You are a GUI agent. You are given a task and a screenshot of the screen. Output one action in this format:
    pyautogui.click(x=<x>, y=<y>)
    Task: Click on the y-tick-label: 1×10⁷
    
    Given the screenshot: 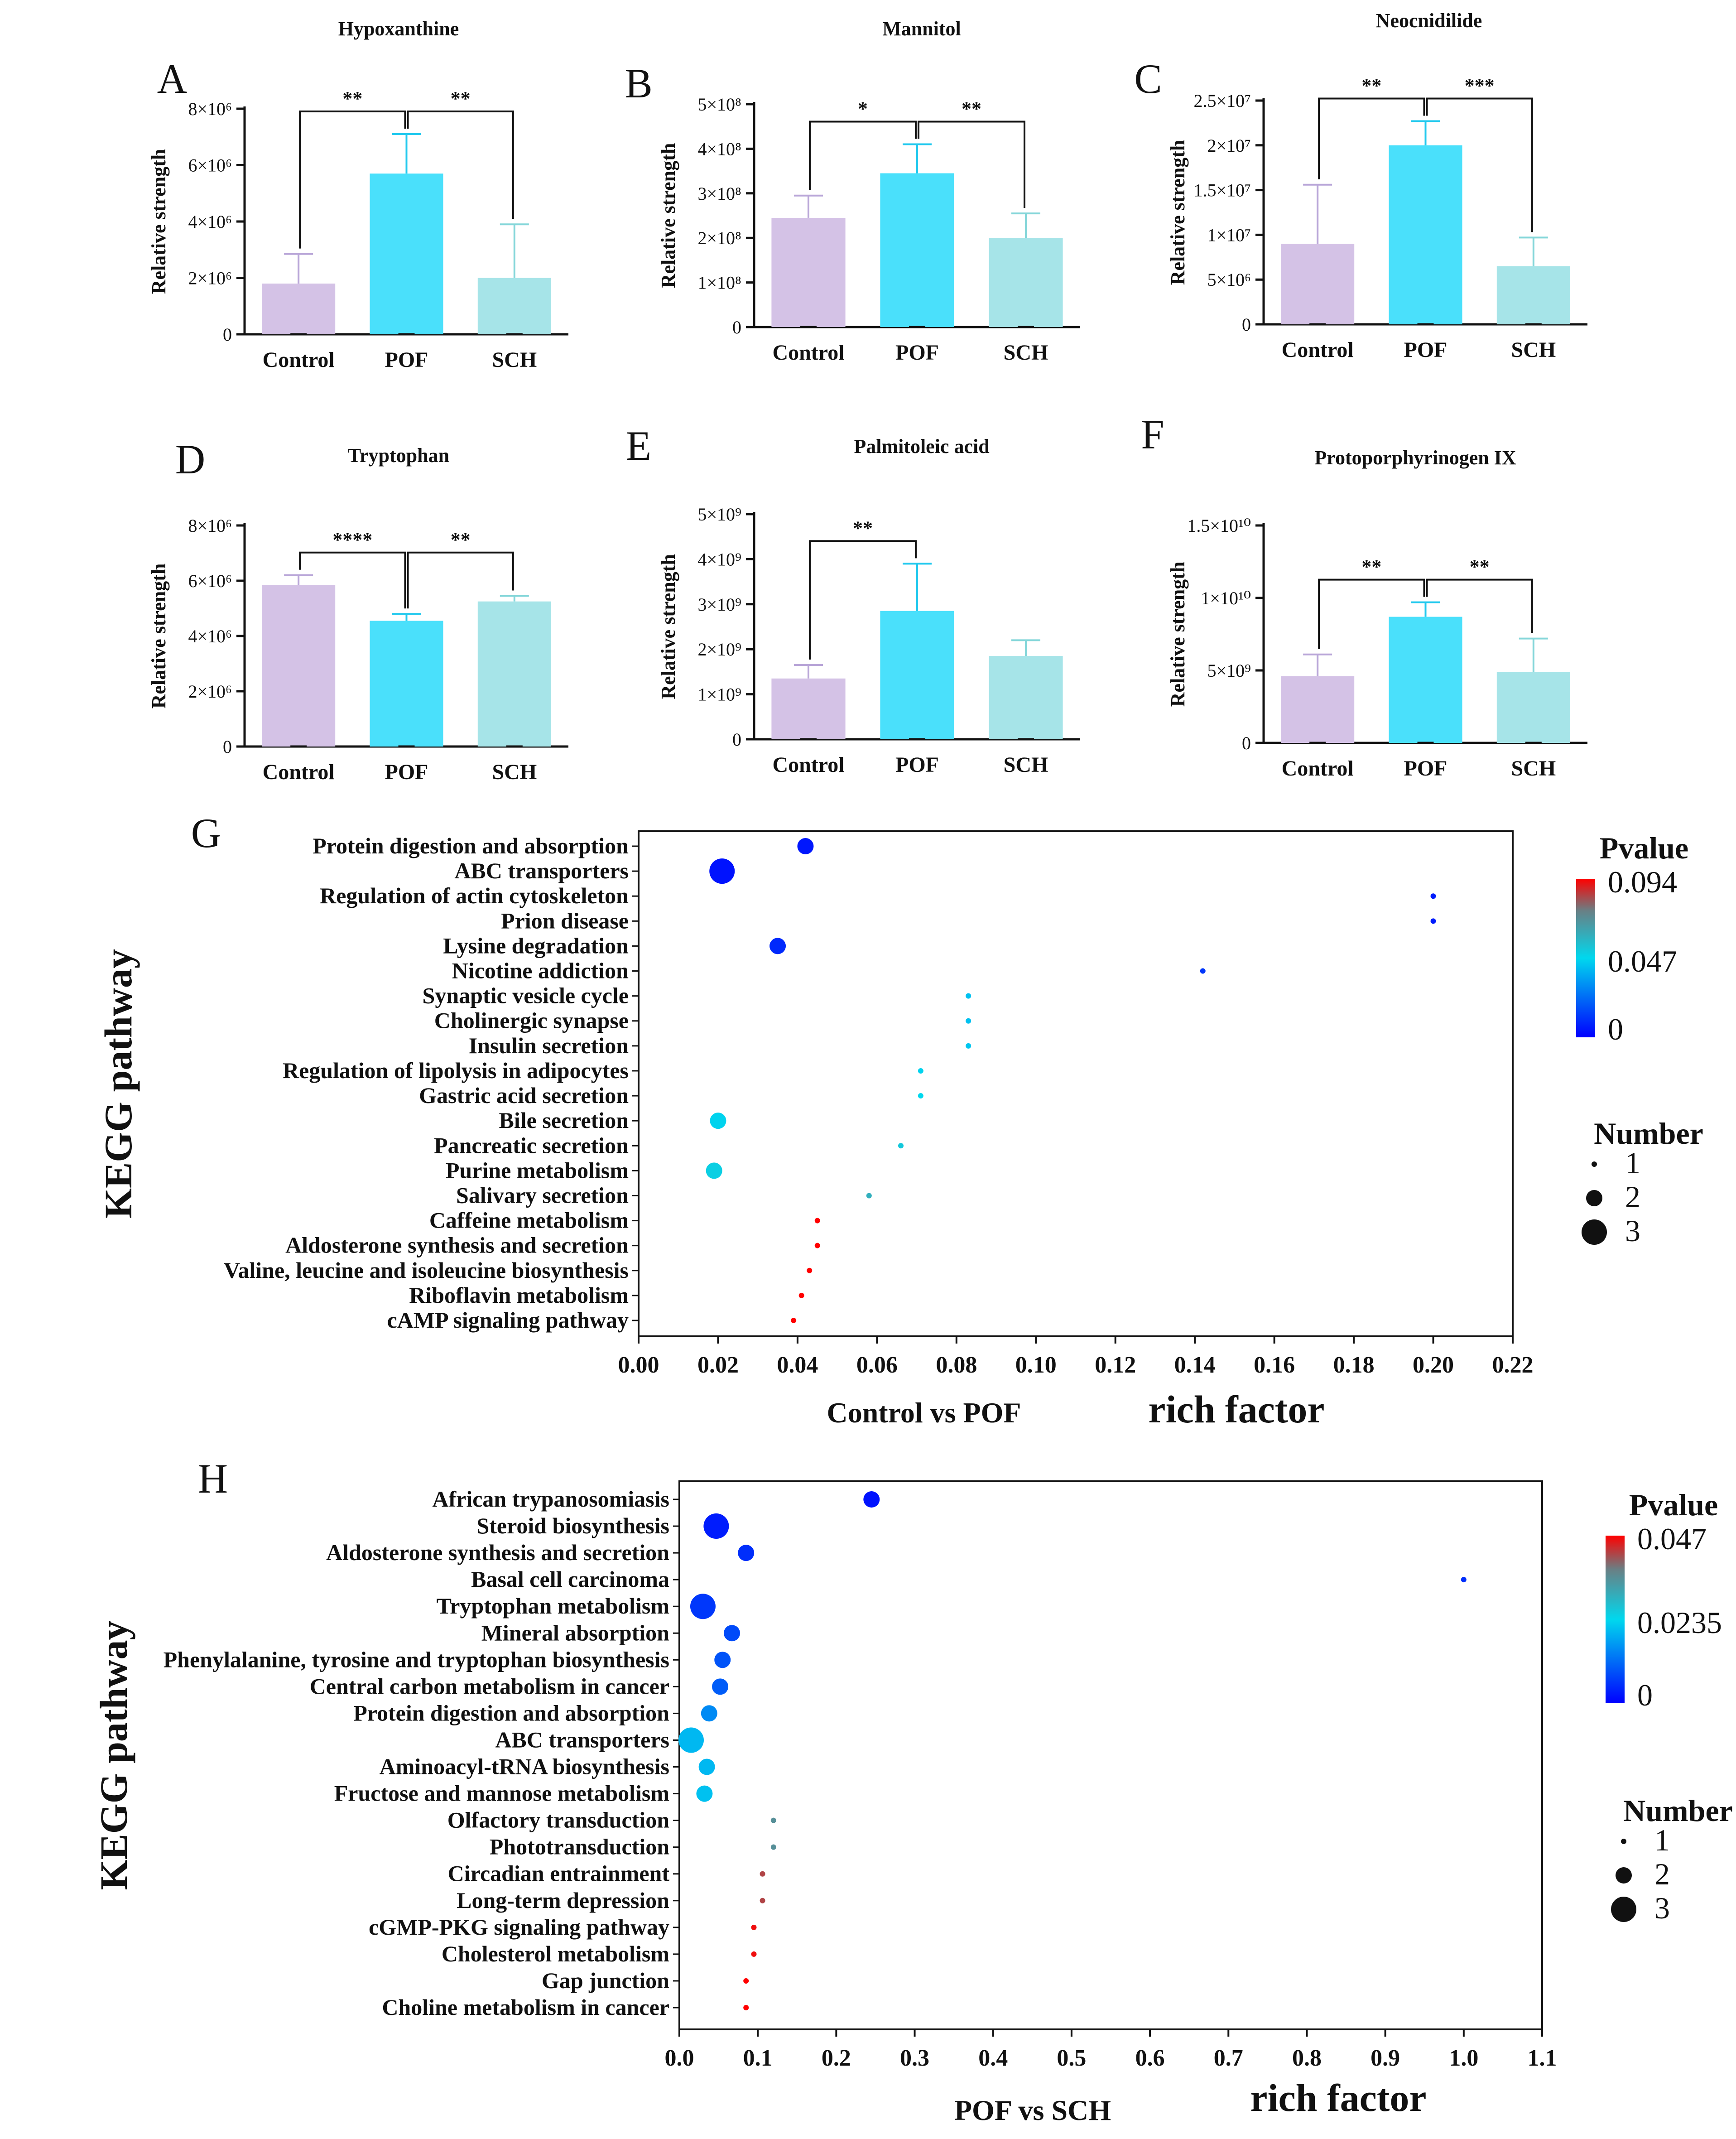 What is the action you would take?
    pyautogui.click(x=1229, y=235)
    